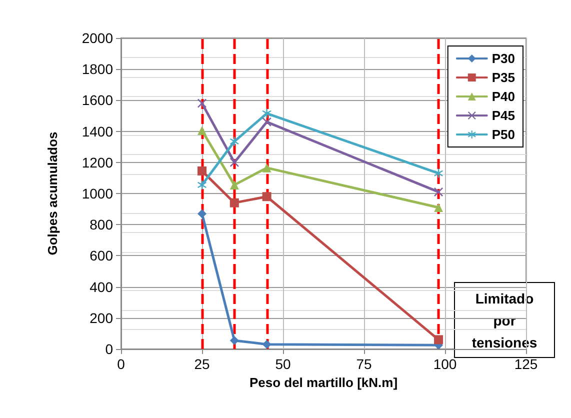  I want to click on y-tick-label: 0, so click(109, 349).